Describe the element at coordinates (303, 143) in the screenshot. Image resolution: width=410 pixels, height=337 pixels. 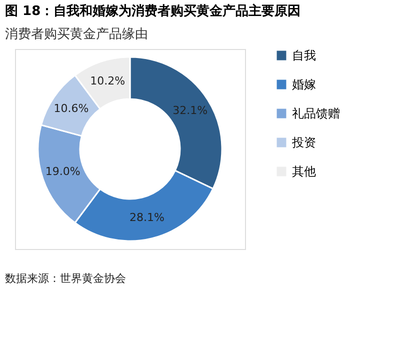
I see `legend-label: 投资` at that location.